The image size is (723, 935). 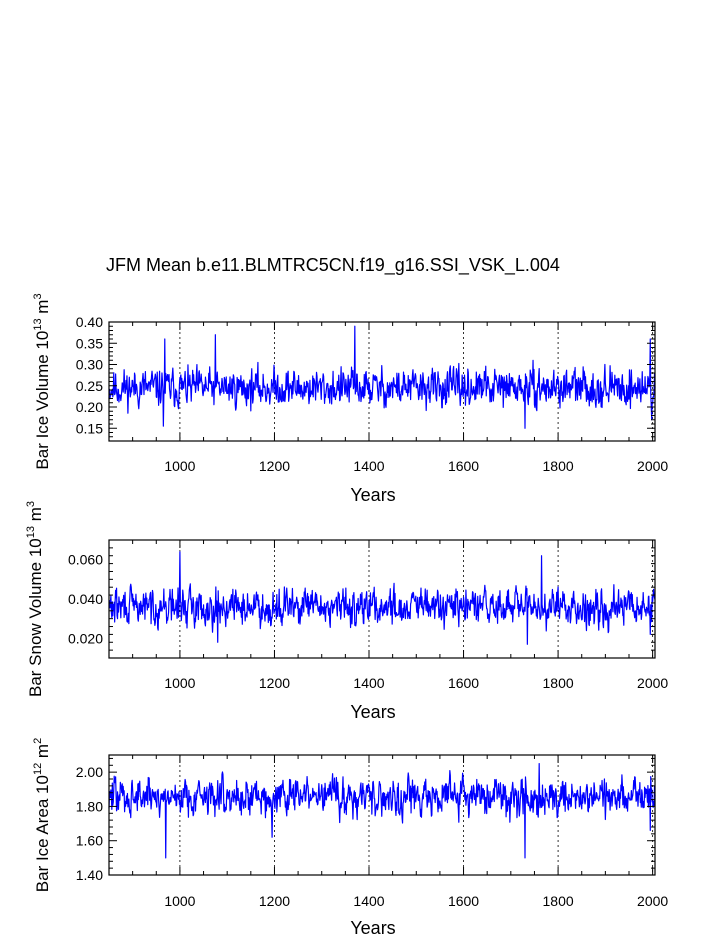 I want to click on y-tick-label-0.25: 0.25, so click(x=89, y=386).